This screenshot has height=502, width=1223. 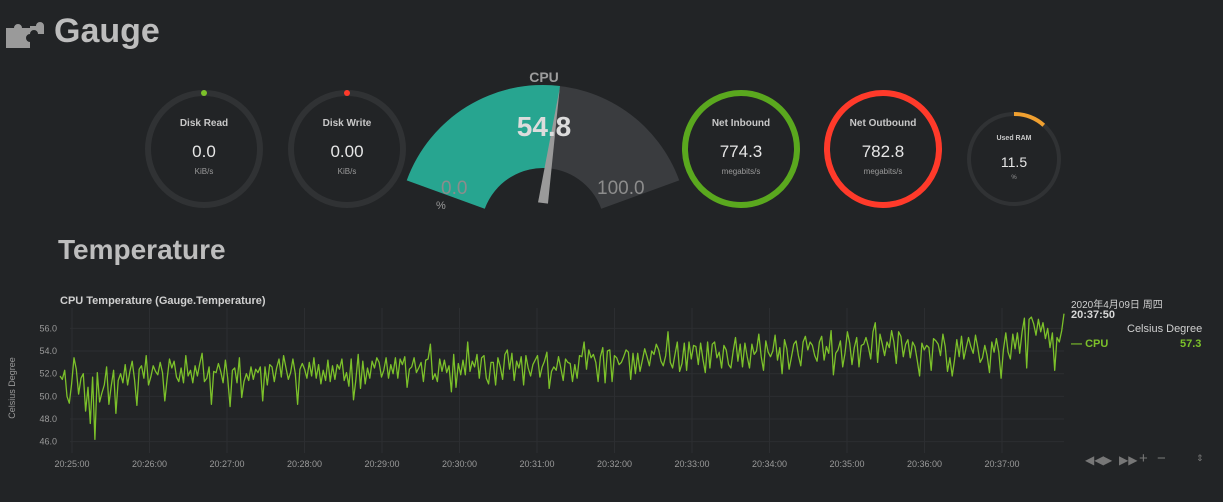 I want to click on x-tick-label: 20:25:00, so click(x=71, y=464).